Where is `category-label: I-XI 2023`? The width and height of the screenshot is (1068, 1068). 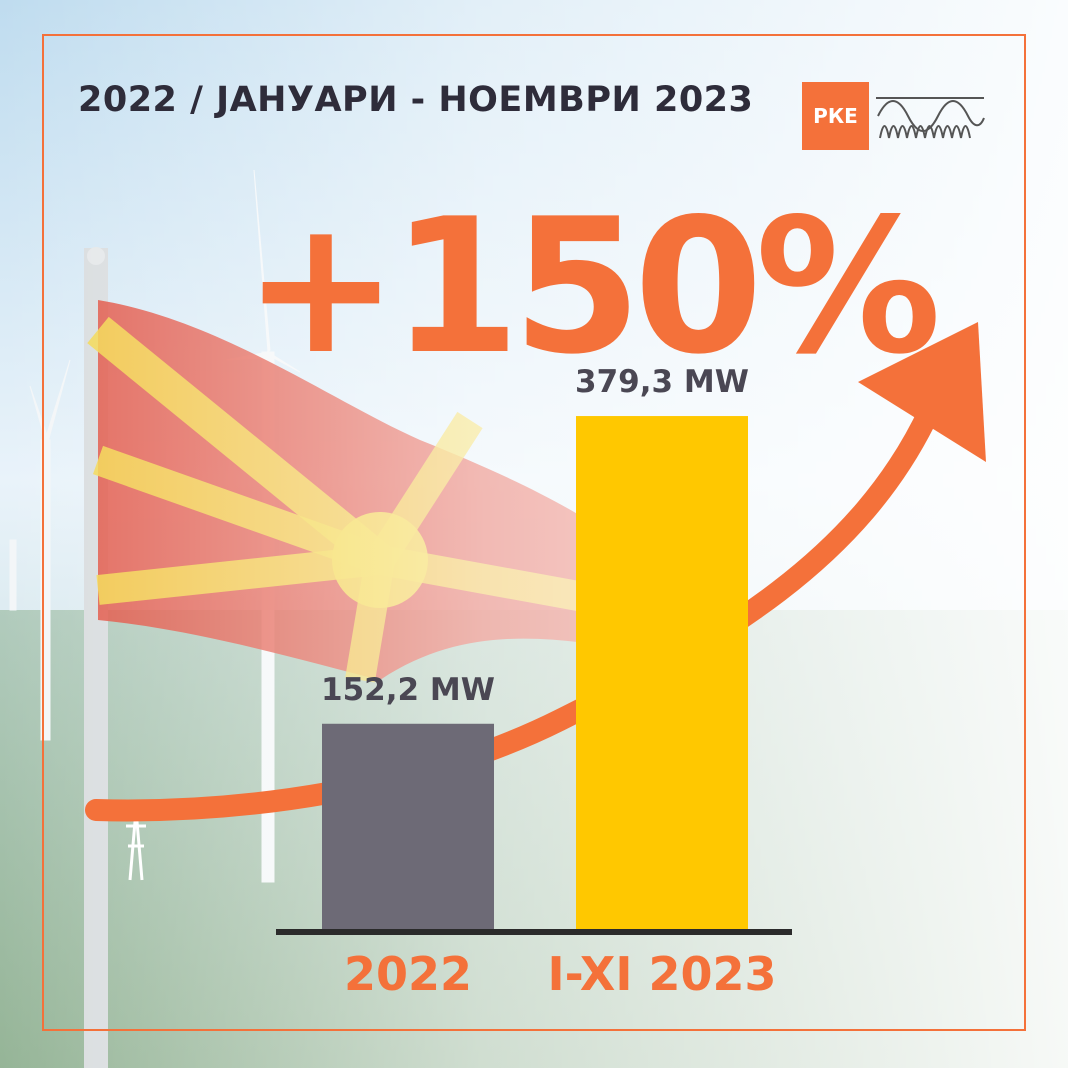 category-label: I-XI 2023 is located at coordinates (661, 974).